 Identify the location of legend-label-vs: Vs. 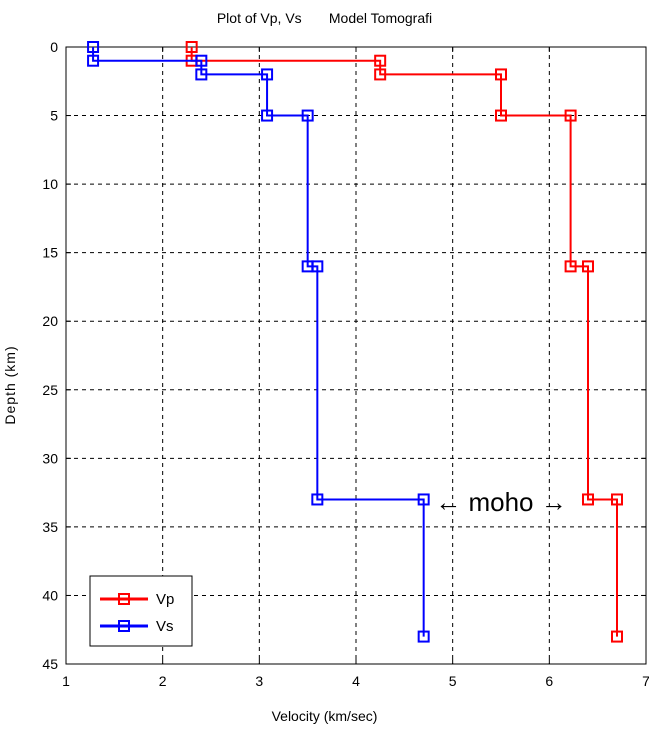
(165, 626).